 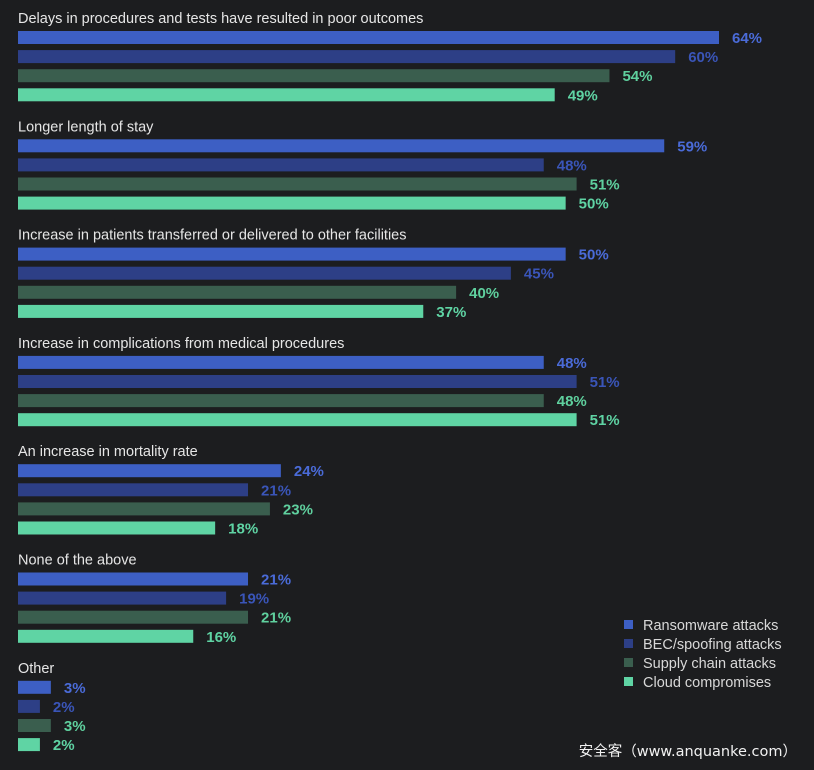 I want to click on category-group: None of the above 21% 19% 21% 16%, so click(x=154, y=599).